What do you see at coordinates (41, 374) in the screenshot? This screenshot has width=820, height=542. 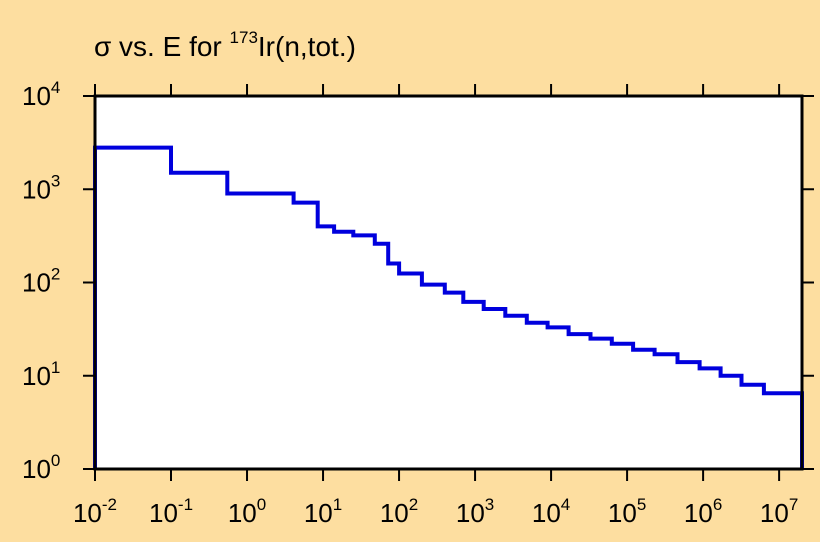 I see `y-tick-label-1: 10¹` at bounding box center [41, 374].